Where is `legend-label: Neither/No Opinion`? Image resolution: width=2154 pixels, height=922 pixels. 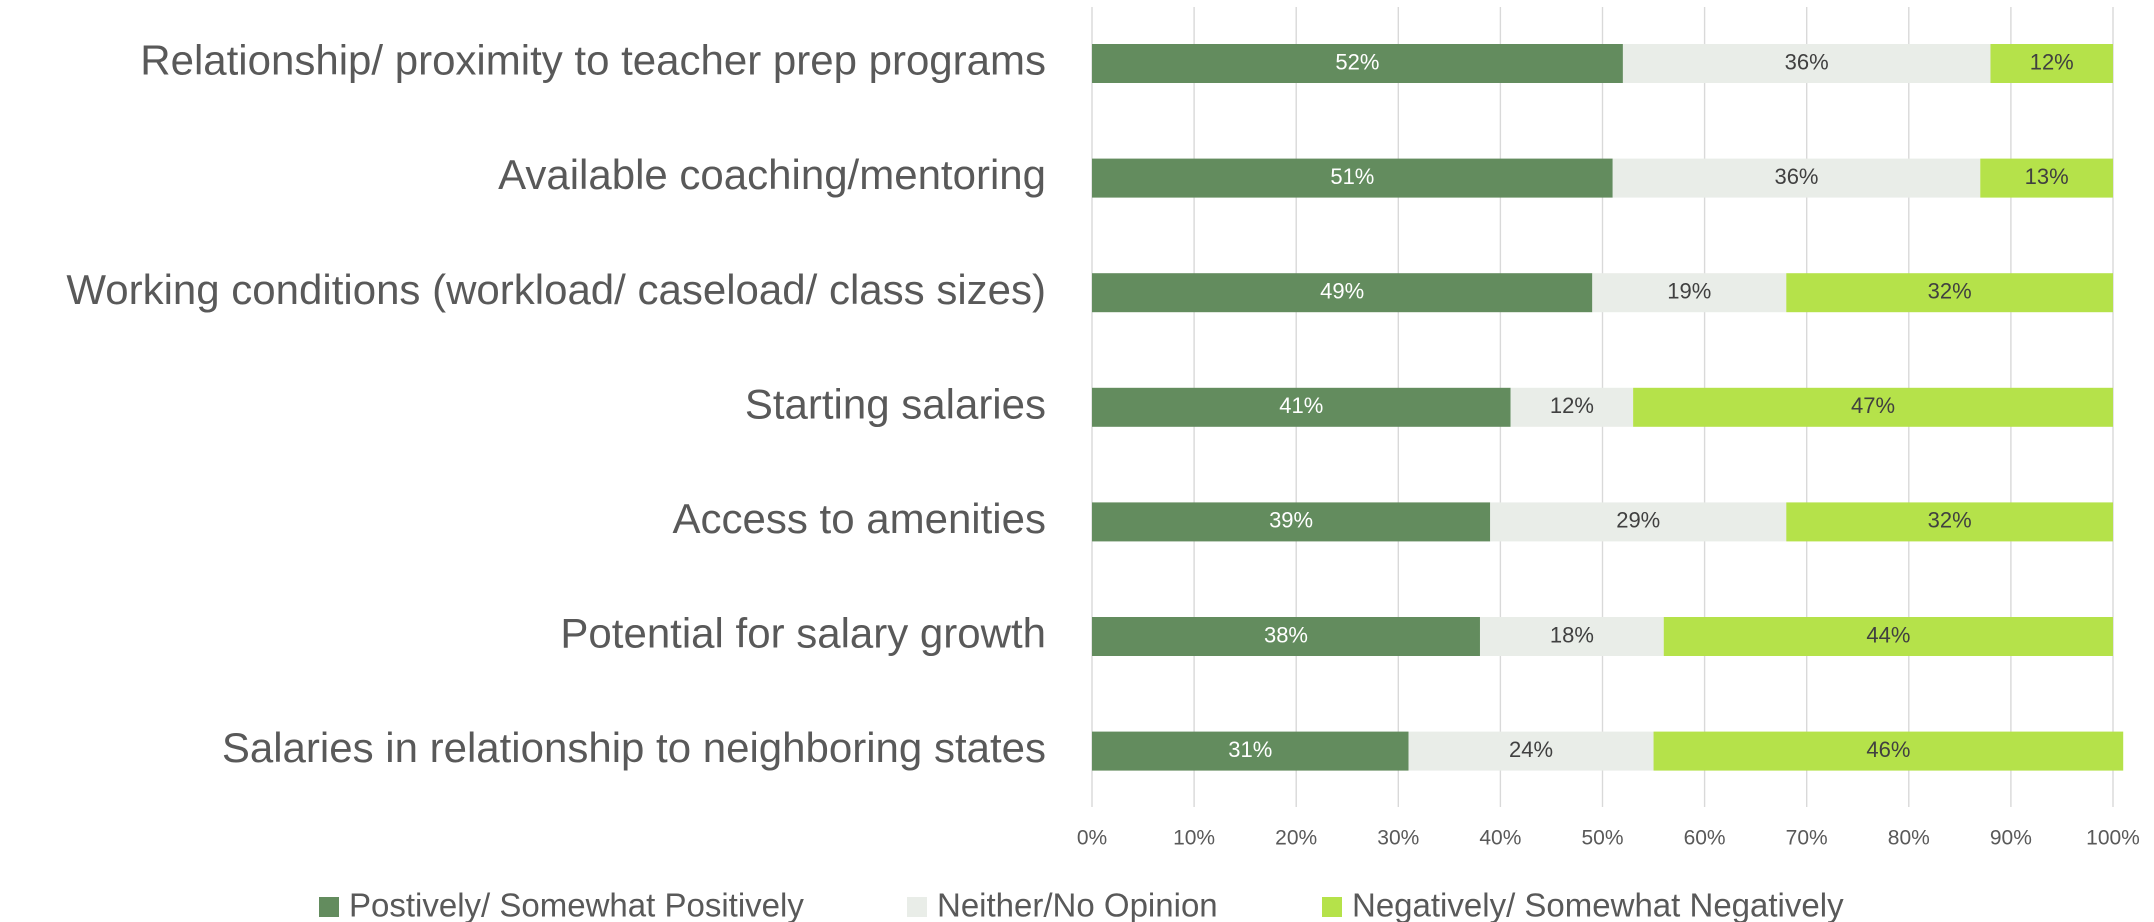
legend-label: Neither/No Opinion is located at coordinates (1077, 904).